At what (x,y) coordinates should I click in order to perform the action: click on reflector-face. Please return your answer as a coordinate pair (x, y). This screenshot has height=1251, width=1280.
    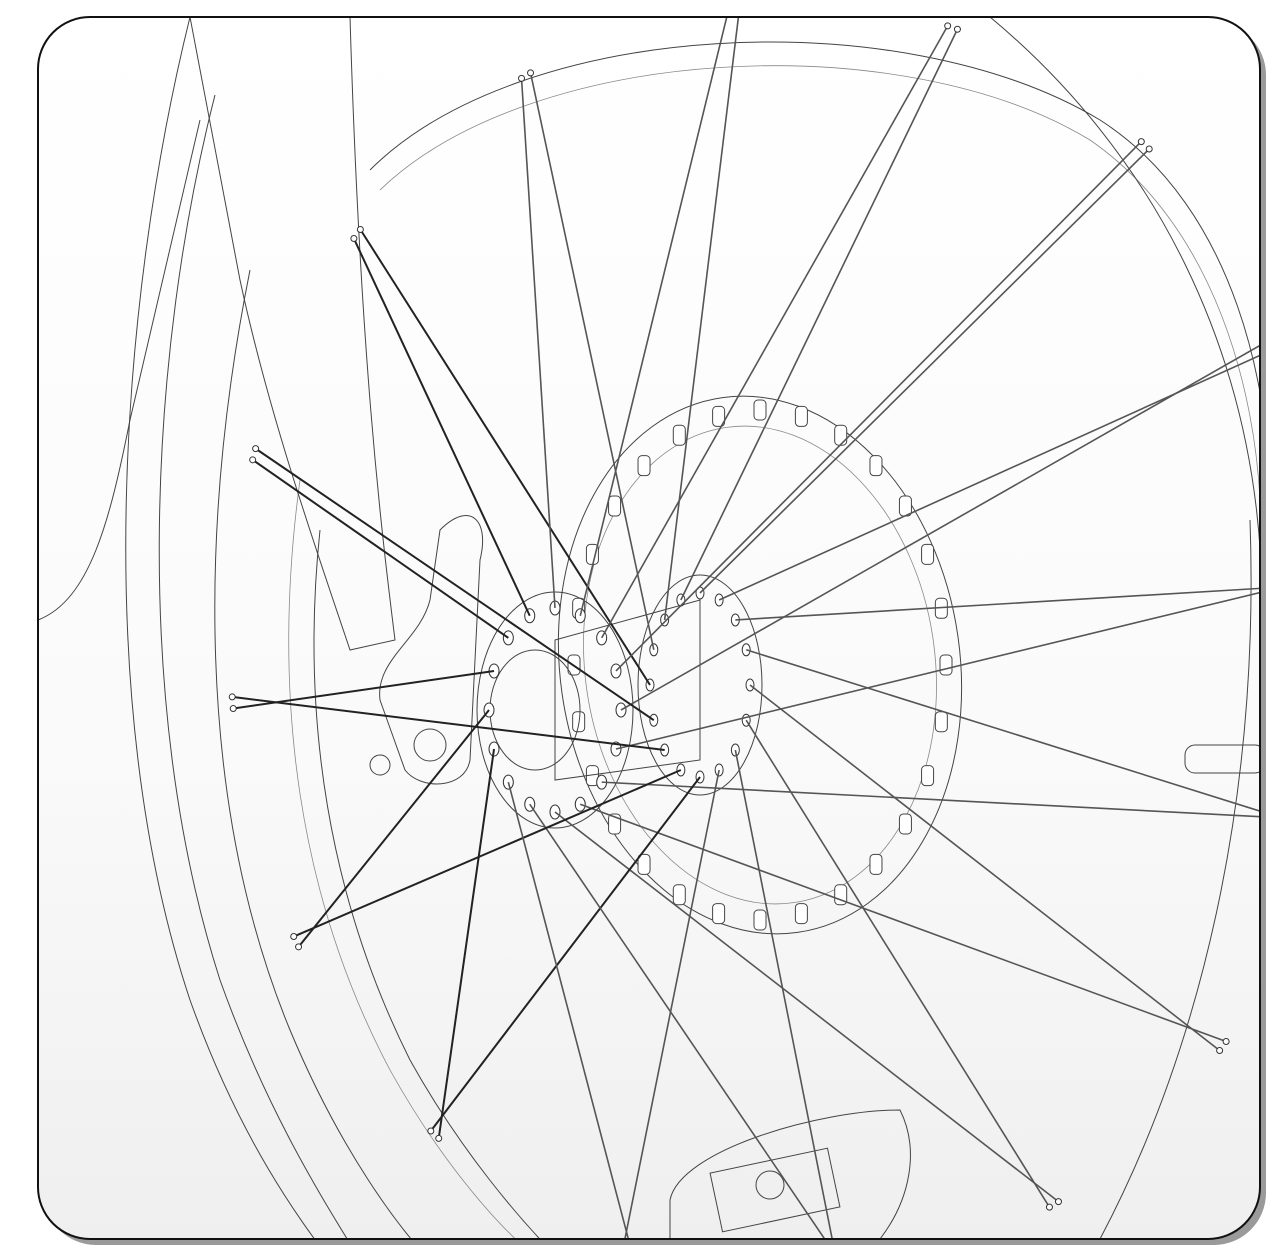
    Looking at the image, I should click on (775, 1190).